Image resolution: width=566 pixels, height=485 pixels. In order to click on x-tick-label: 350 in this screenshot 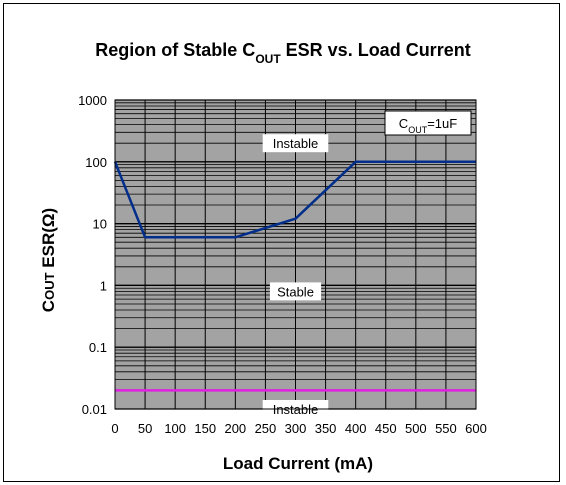, I will do `click(326, 428)`.